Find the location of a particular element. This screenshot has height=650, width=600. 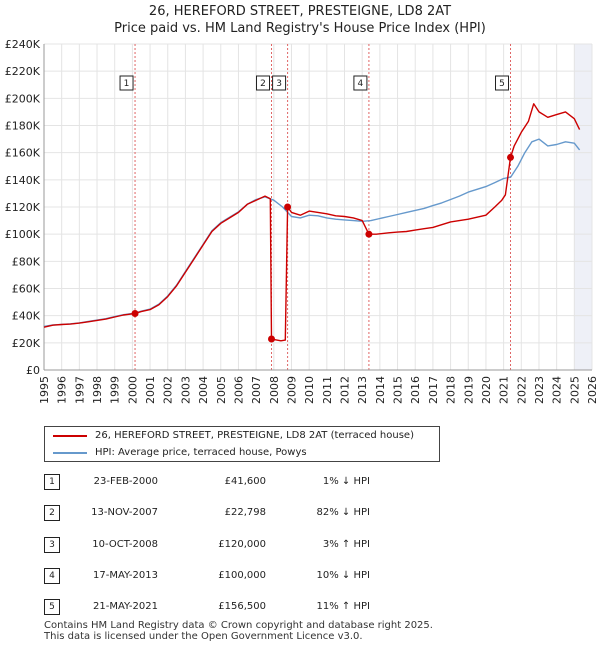

transaction-date: 10-OCT-2008 is located at coordinates (125, 544).